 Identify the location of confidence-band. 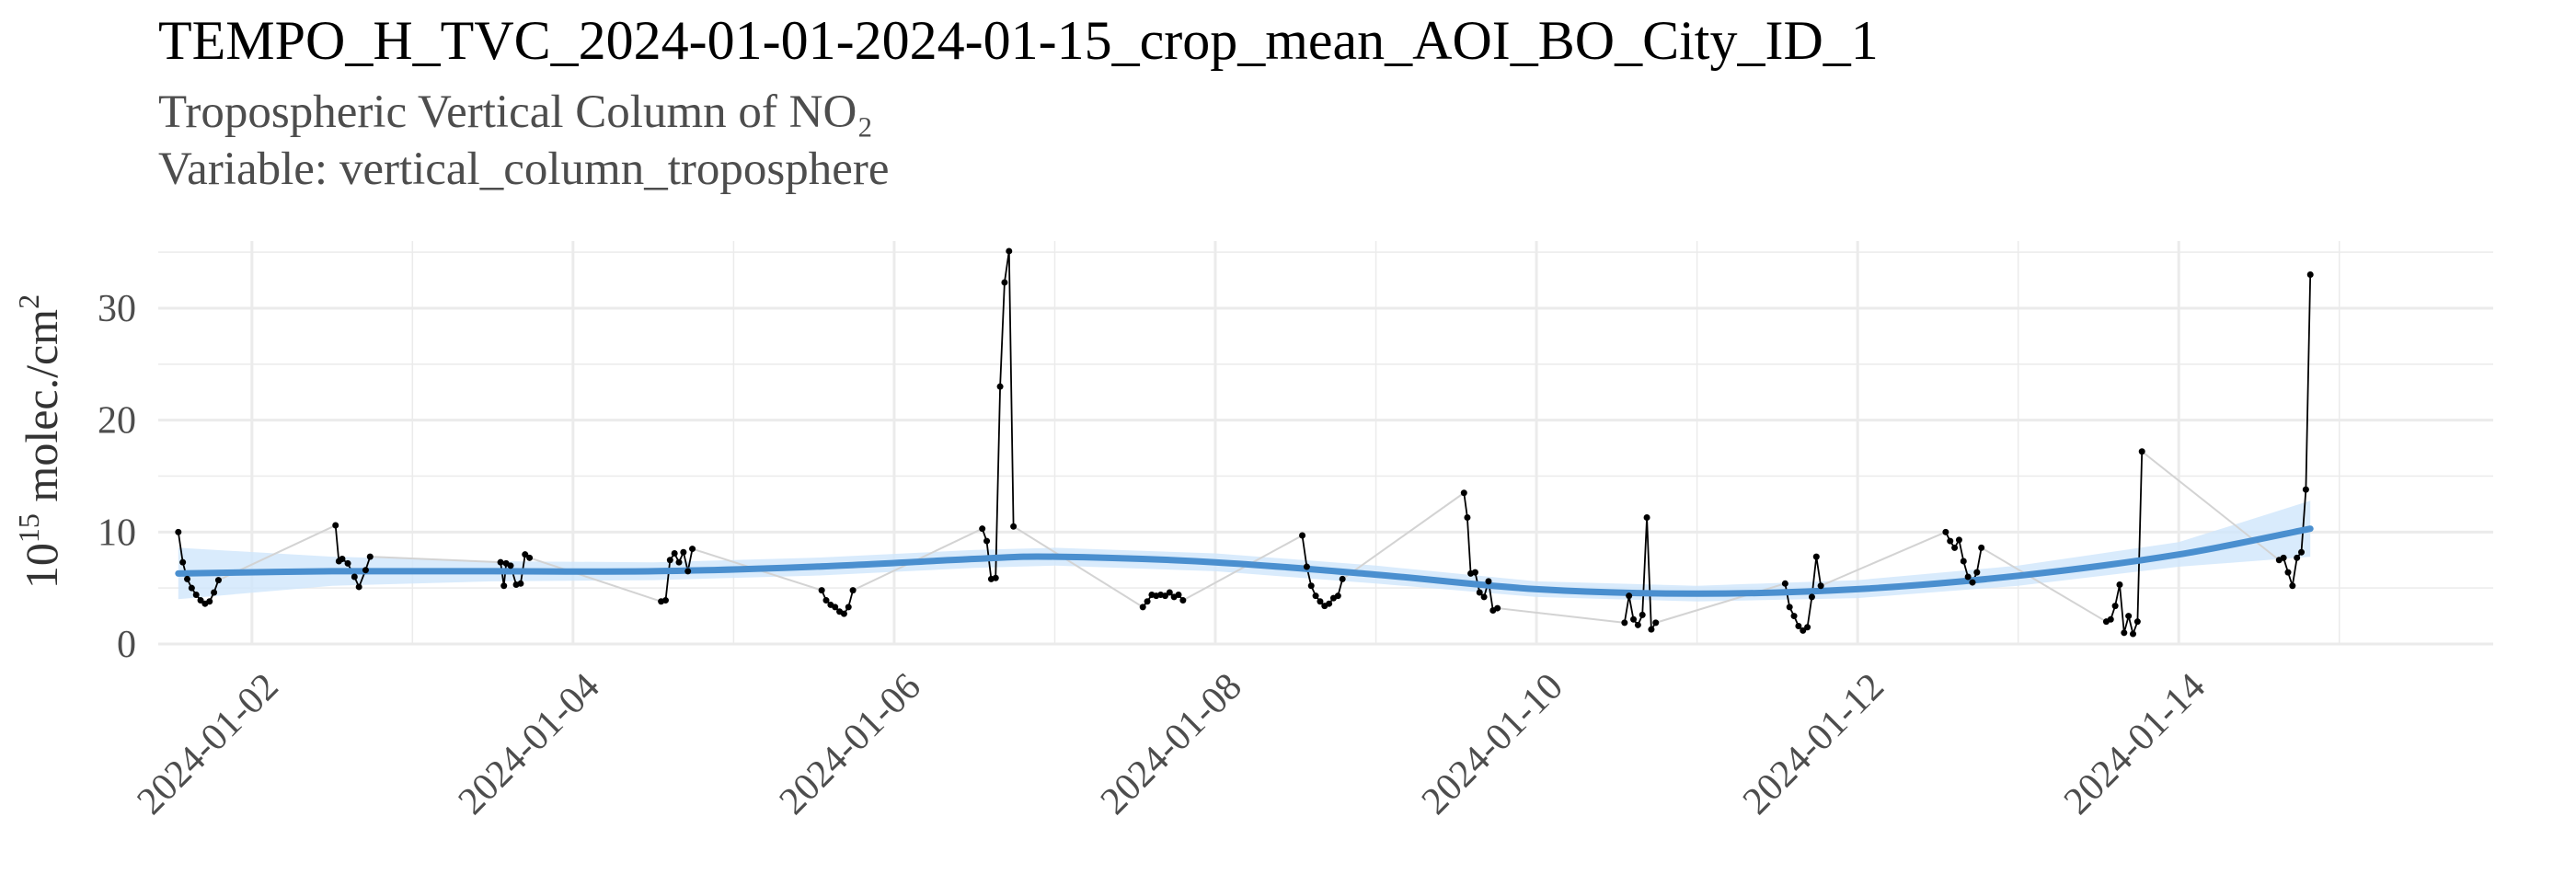
(1244, 551).